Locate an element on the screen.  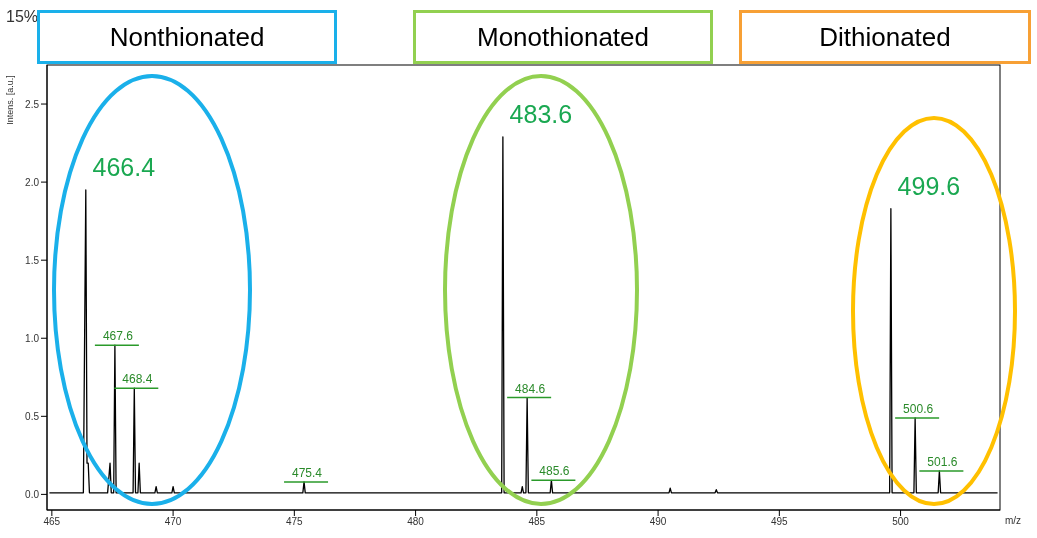
x-axis-title: m/z is located at coordinates (1013, 520).